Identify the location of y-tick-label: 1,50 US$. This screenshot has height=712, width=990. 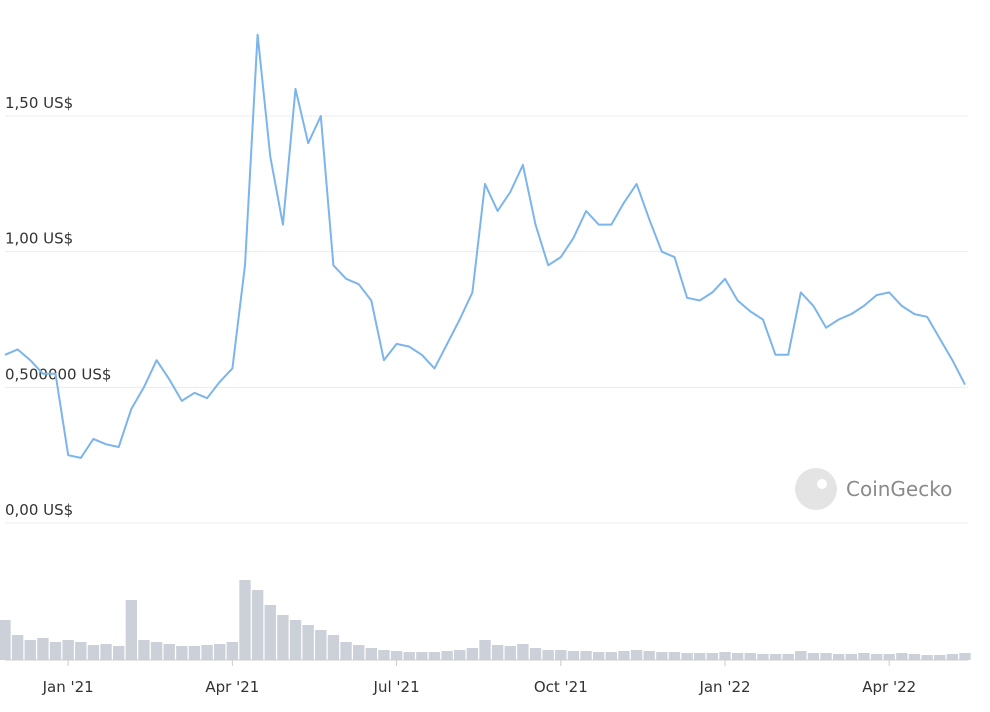
(39, 103).